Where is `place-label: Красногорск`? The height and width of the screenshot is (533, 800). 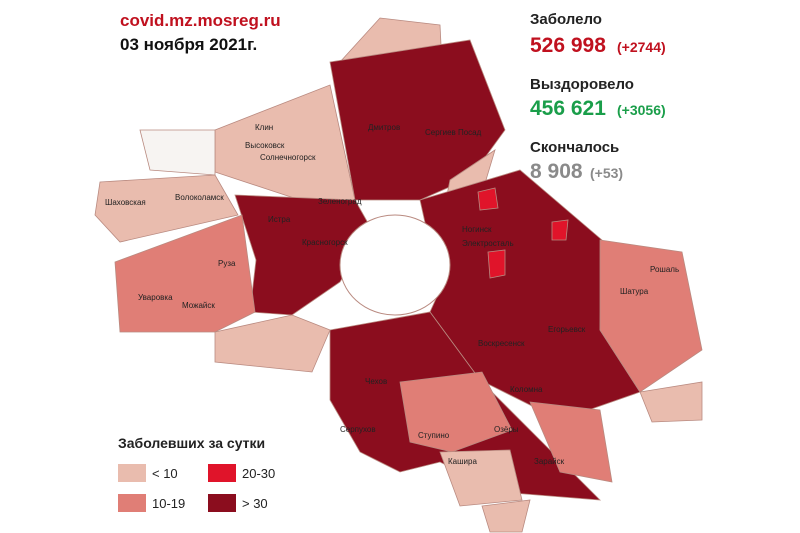
place-label: Красногорск is located at coordinates (325, 242).